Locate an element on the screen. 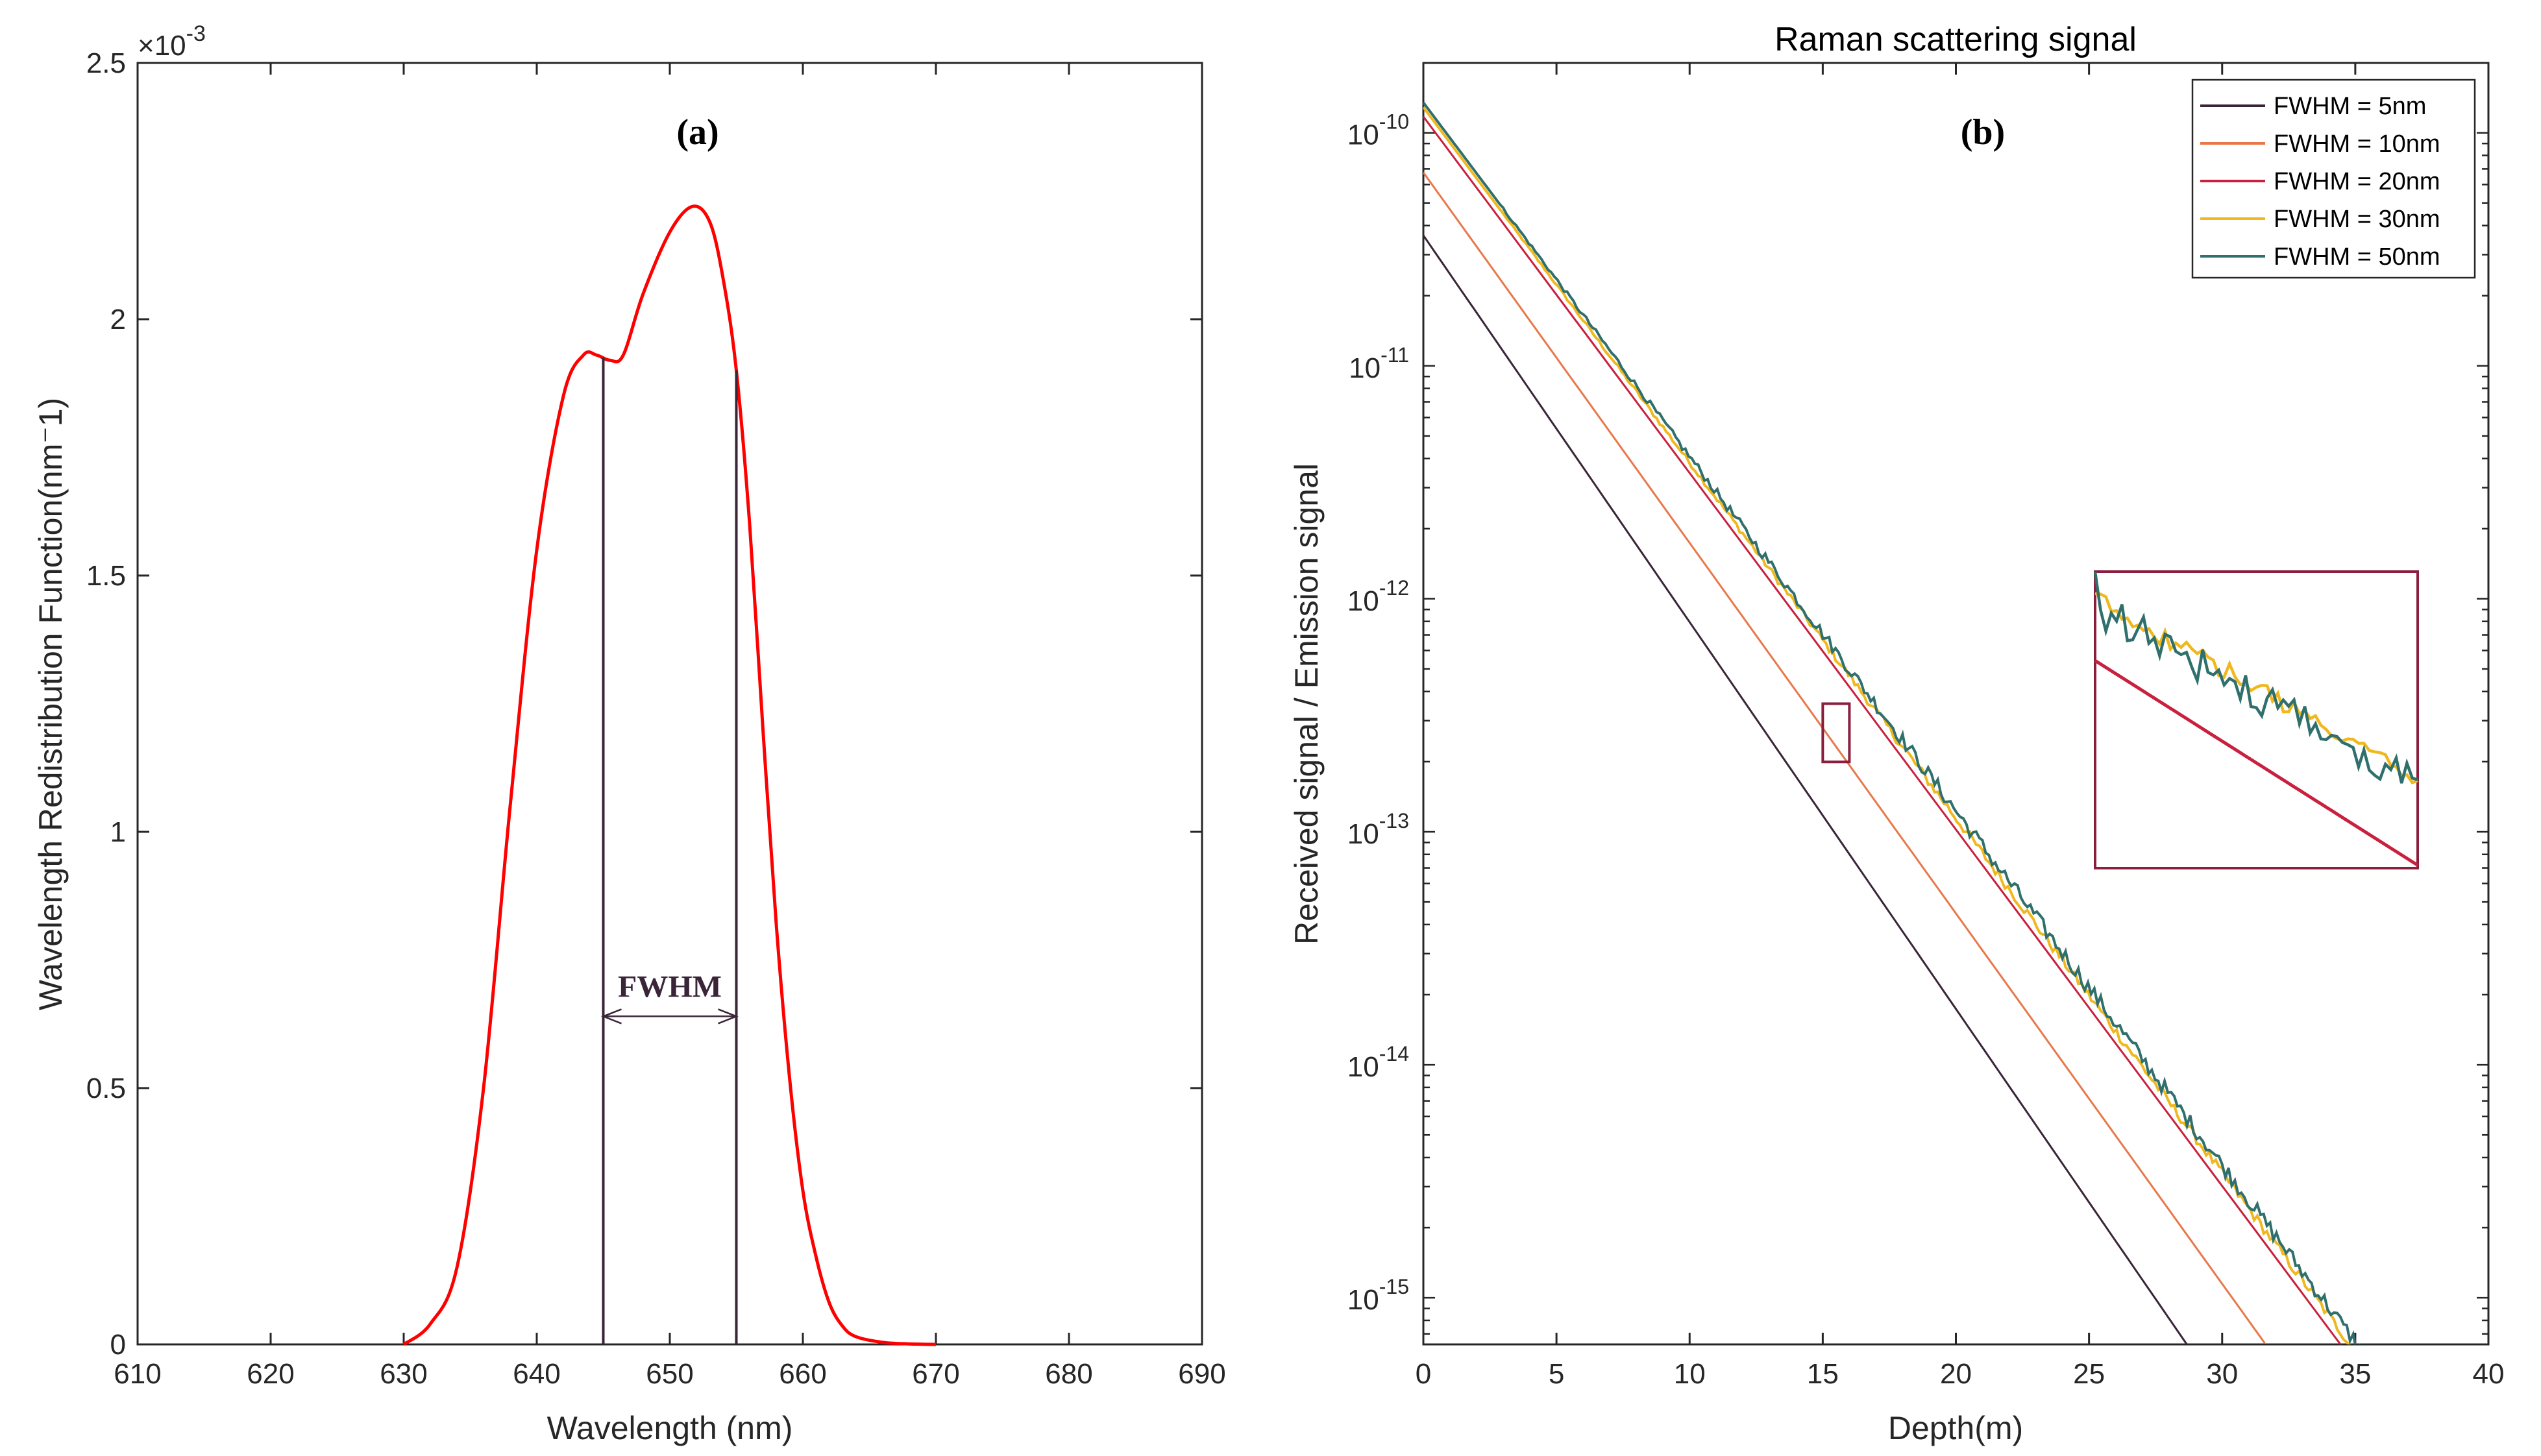  y-tick-label: 10-14 is located at coordinates (1378, 1062).